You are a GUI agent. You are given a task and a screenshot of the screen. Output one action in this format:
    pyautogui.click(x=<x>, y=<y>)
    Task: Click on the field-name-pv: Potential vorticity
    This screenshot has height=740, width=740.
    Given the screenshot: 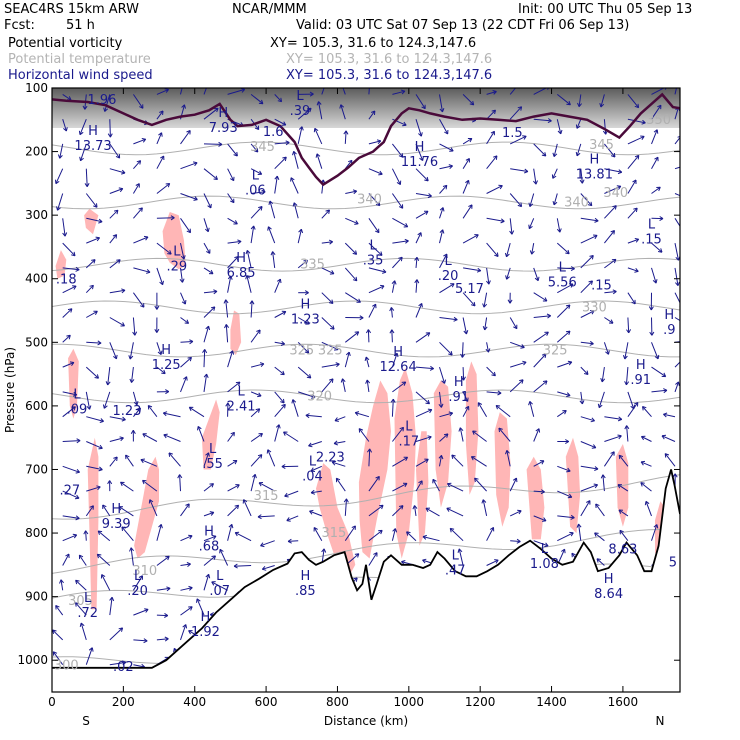 What is the action you would take?
    pyautogui.click(x=65, y=43)
    